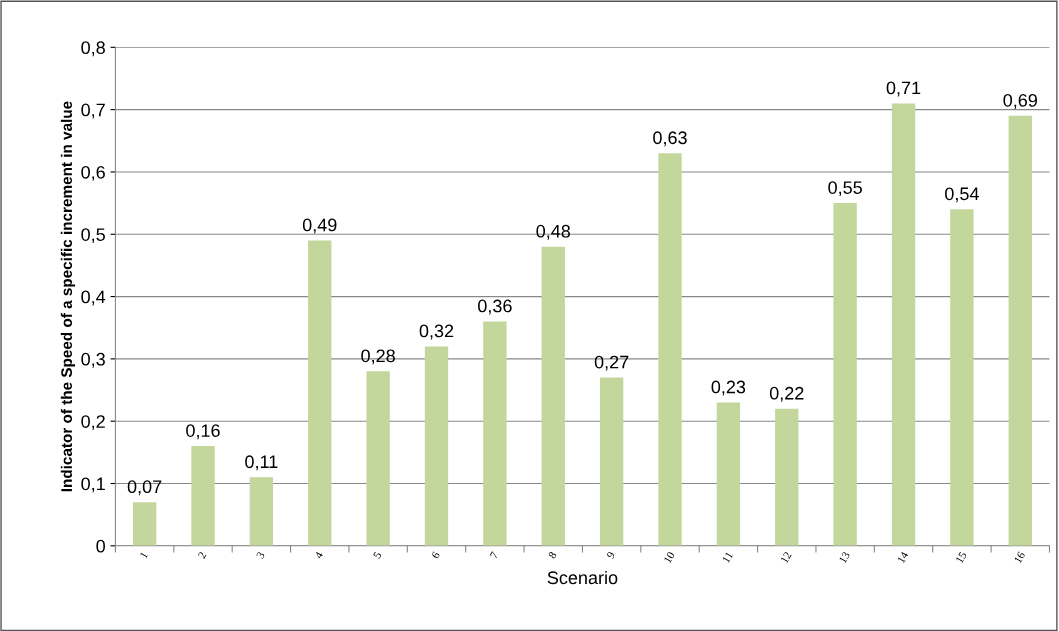 This screenshot has height=631, width=1059. Describe the element at coordinates (962, 195) in the screenshot. I see `data-label: 0,54` at that location.